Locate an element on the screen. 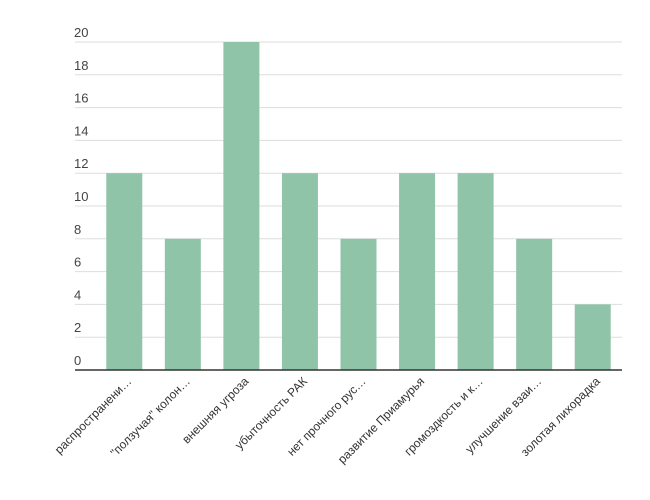 The height and width of the screenshot is (500, 650). y-tick-label: 8 is located at coordinates (77, 229).